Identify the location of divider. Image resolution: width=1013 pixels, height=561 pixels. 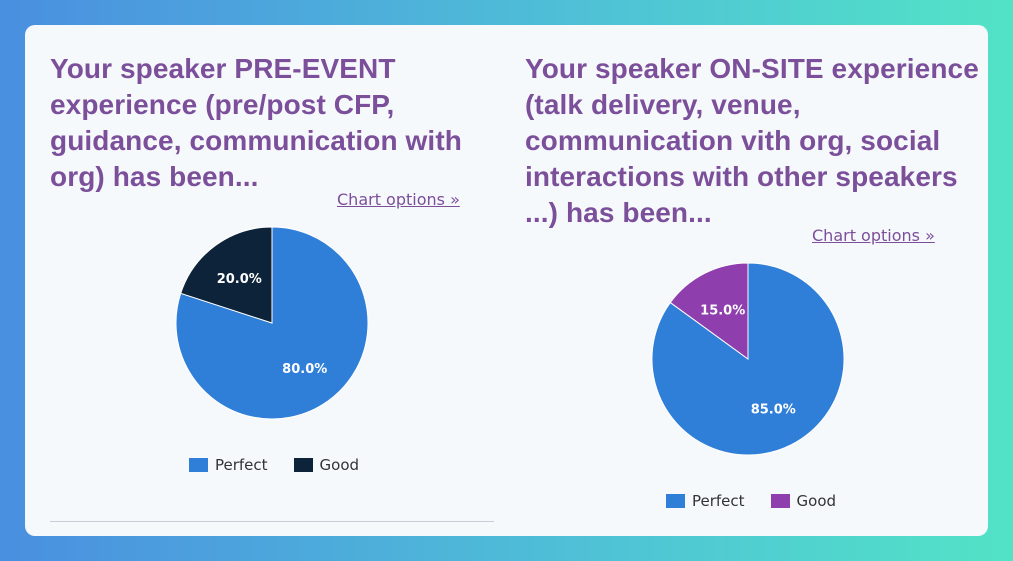
(272, 521).